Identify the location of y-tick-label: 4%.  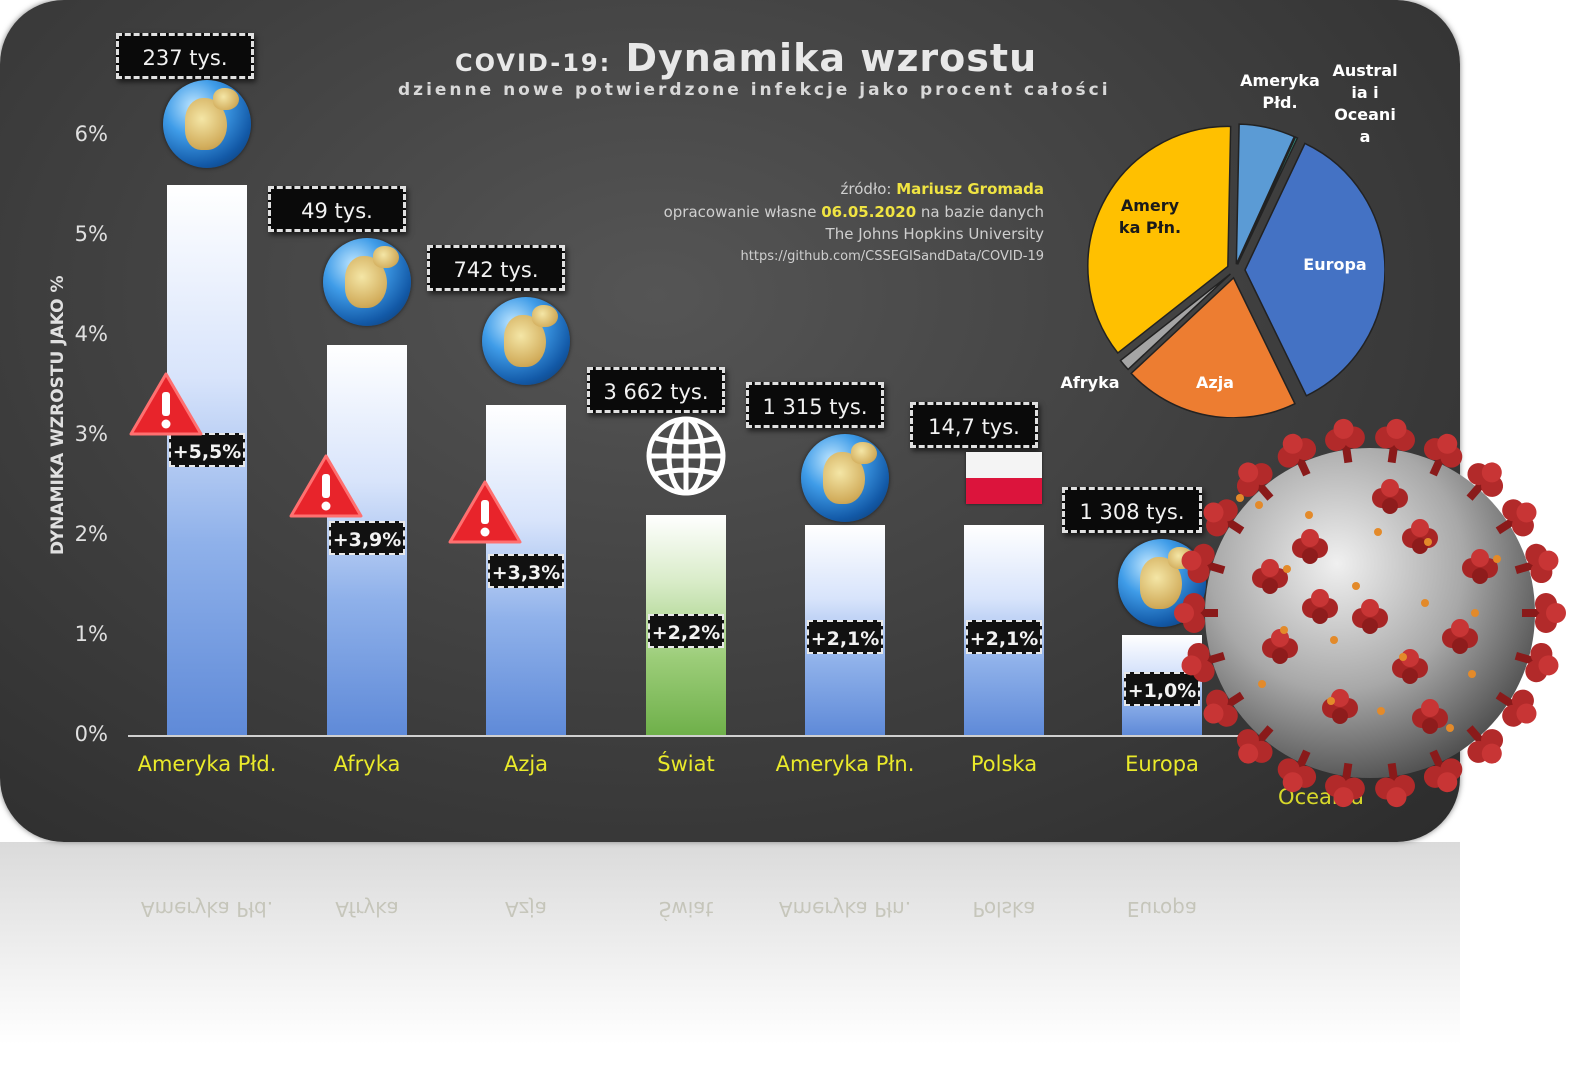
(91, 334).